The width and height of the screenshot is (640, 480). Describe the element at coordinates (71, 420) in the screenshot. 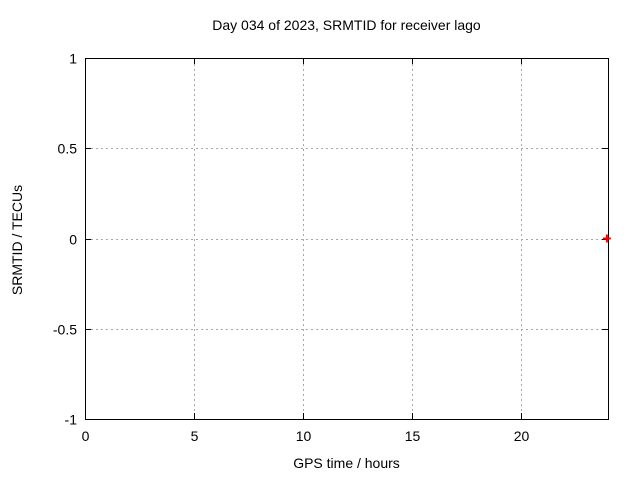

I see `y-tick-label--1: -1` at that location.